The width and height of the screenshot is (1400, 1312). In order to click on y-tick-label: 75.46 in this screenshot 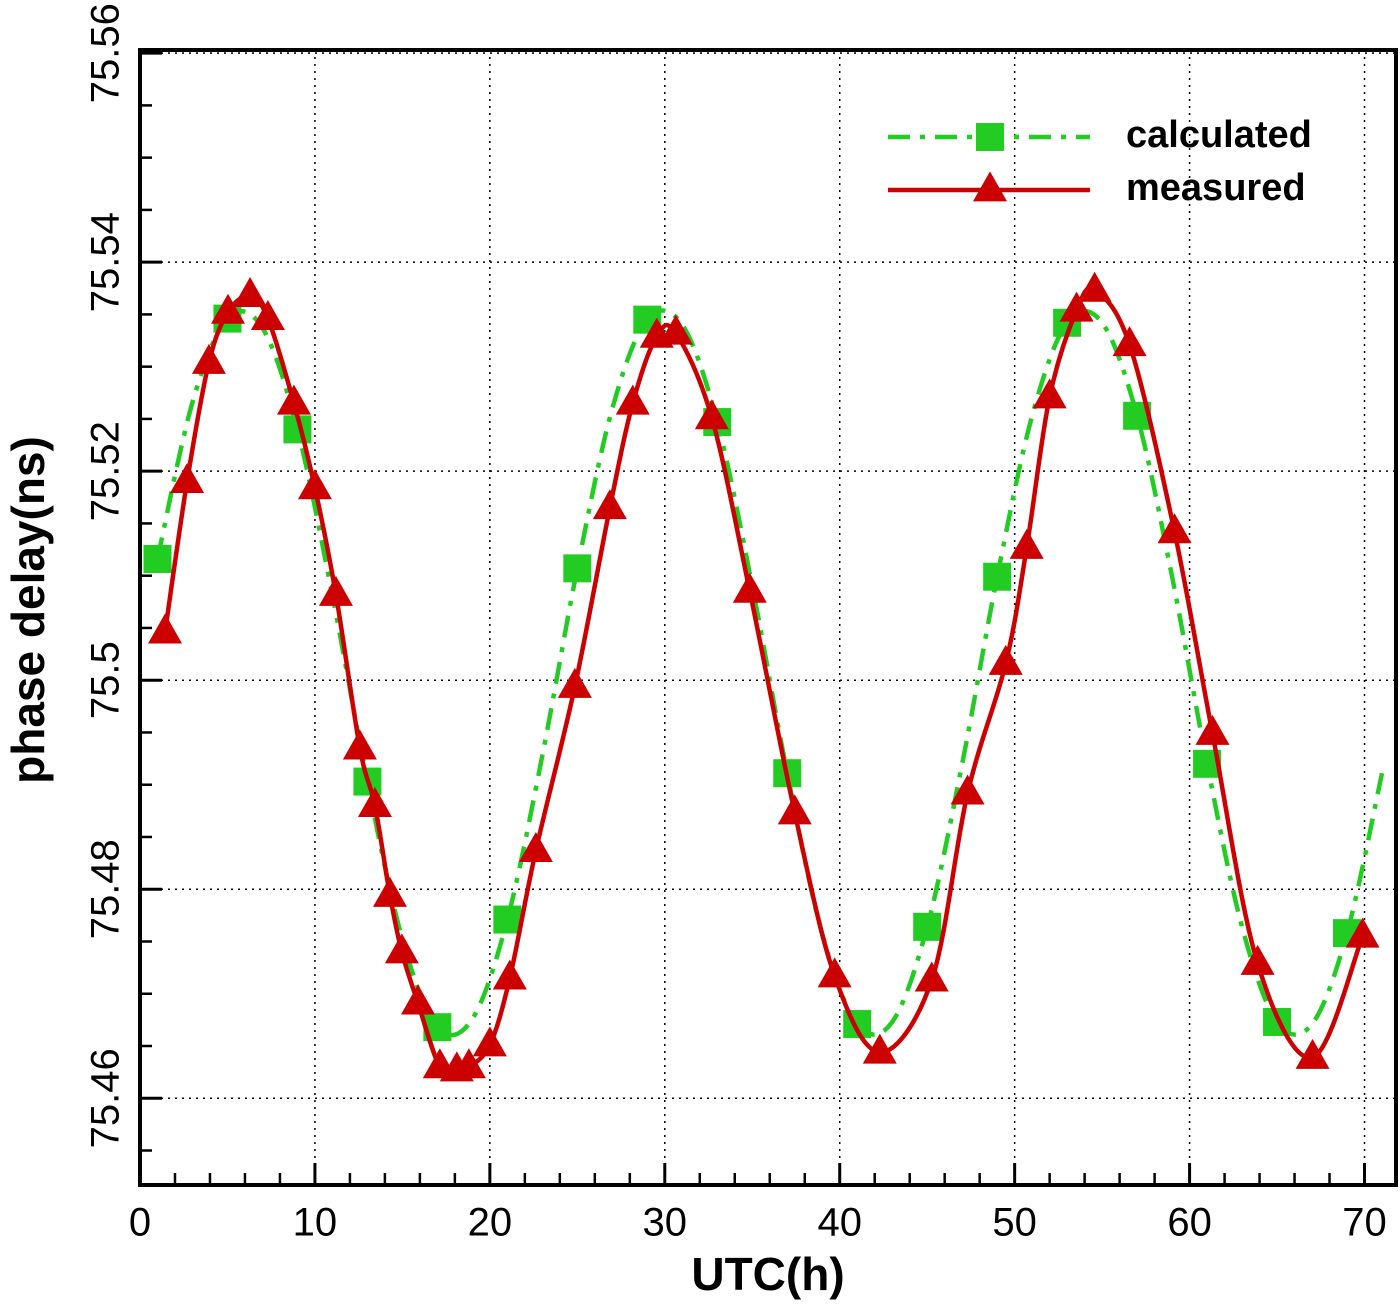, I will do `click(106, 1098)`.